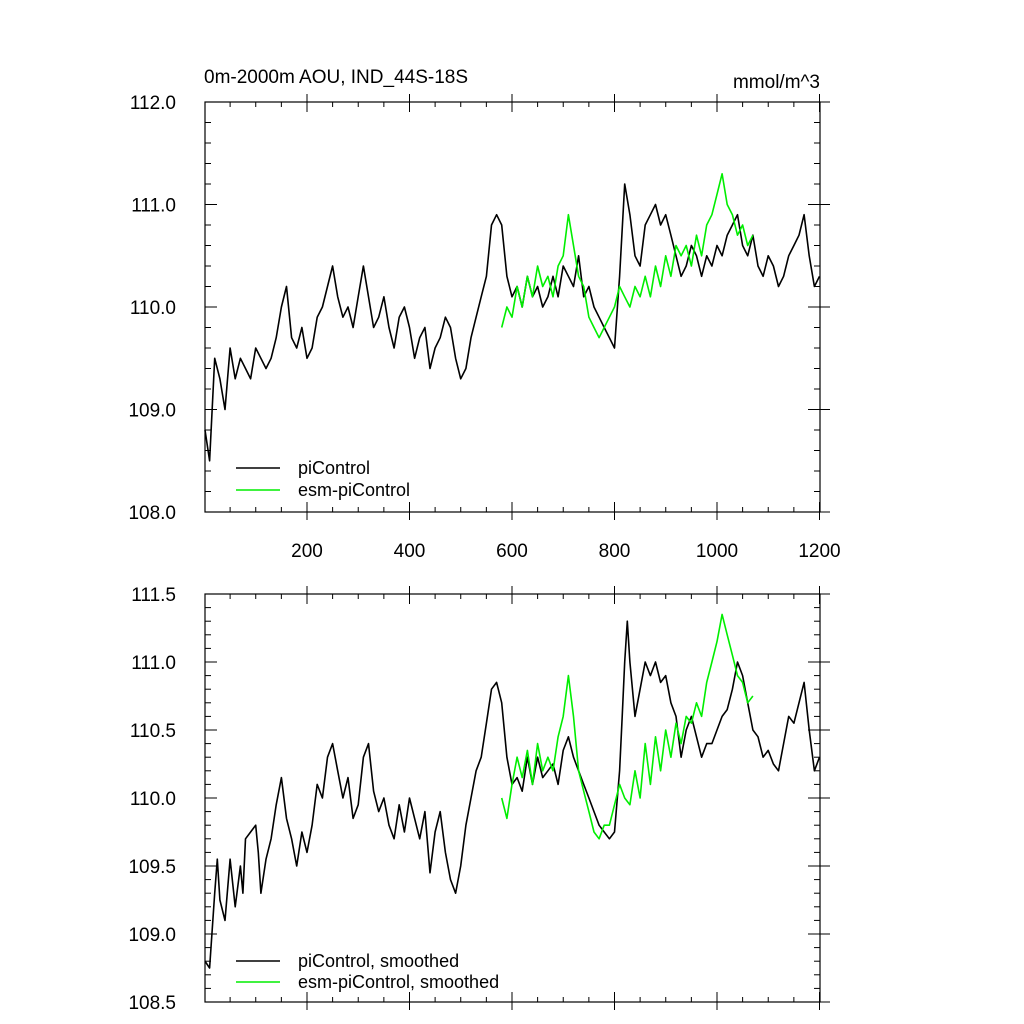  What do you see at coordinates (152, 935) in the screenshot?
I see `bottom-y-tick-label: 109.0` at bounding box center [152, 935].